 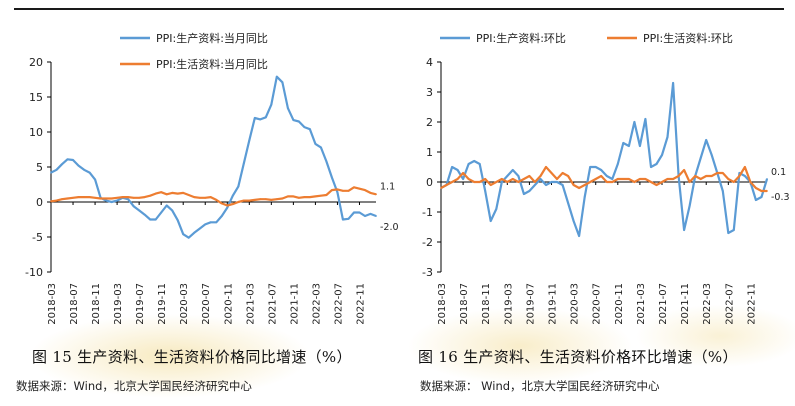 I want to click on y-tick-label: 4, so click(x=429, y=62).